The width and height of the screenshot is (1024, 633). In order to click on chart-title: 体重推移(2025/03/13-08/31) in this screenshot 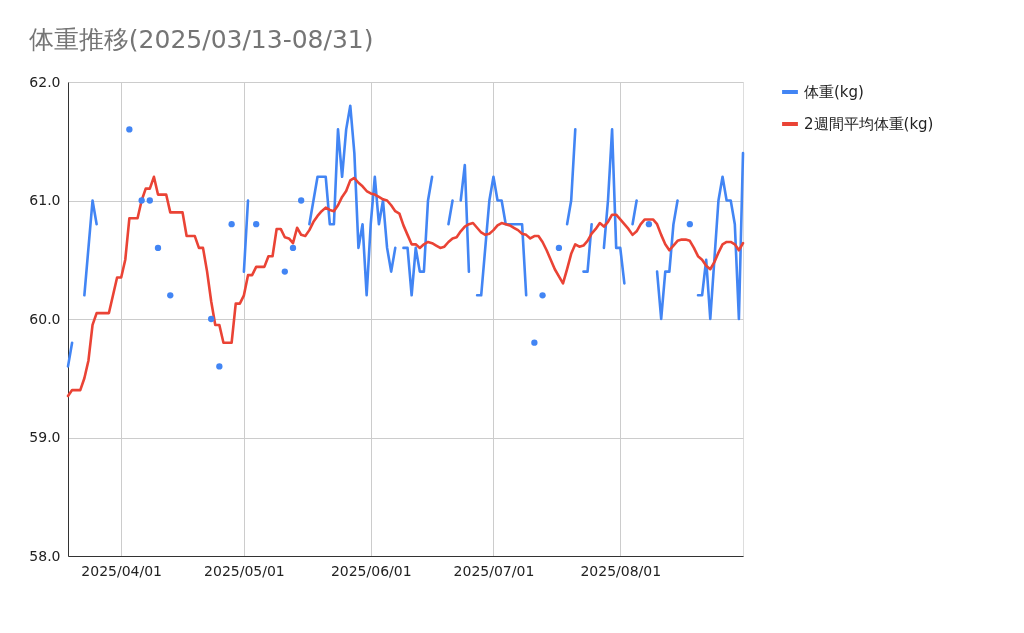, I will do `click(201, 39)`.